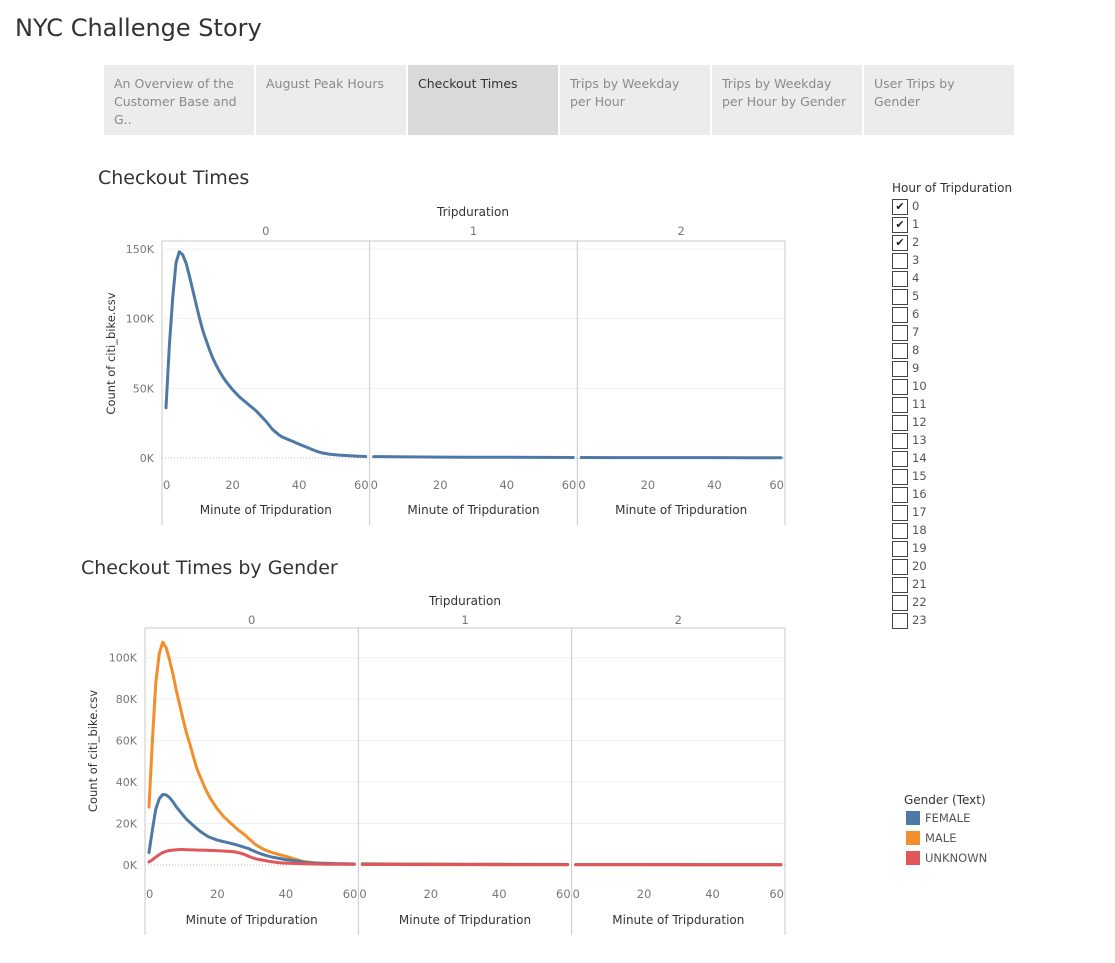  What do you see at coordinates (787, 100) in the screenshot?
I see `story-point-trips-by-weekday-gender: Trips by Weekday per Hour by Gender` at bounding box center [787, 100].